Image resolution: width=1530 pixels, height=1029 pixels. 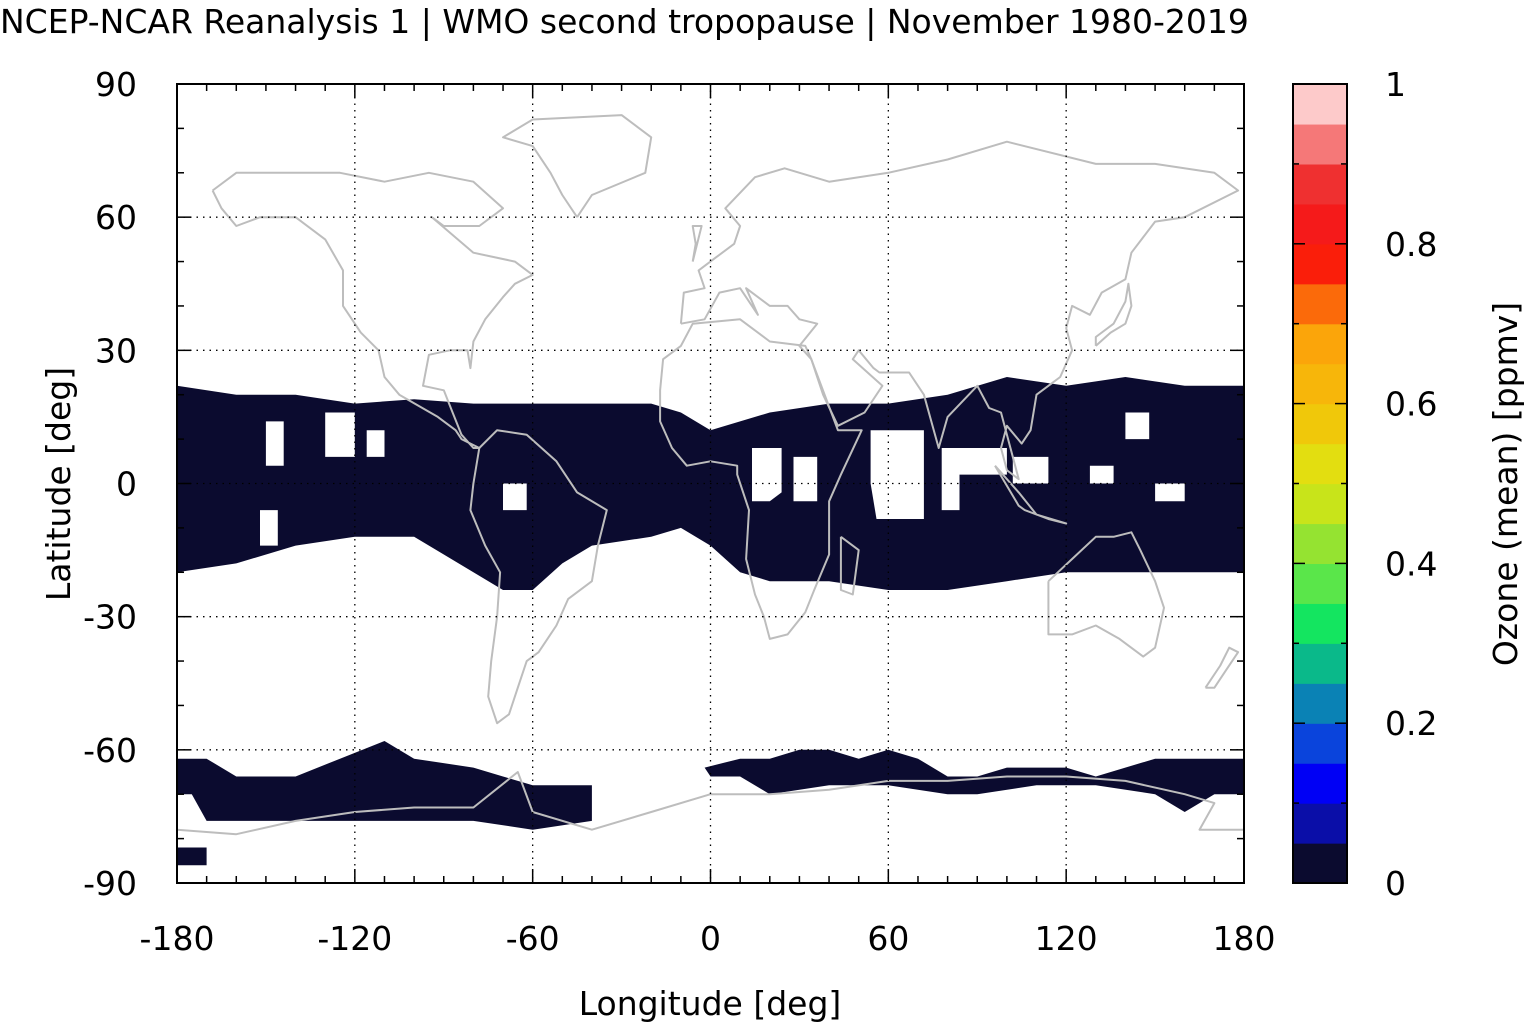 I want to click on x-tick-label: 0, so click(x=710, y=938).